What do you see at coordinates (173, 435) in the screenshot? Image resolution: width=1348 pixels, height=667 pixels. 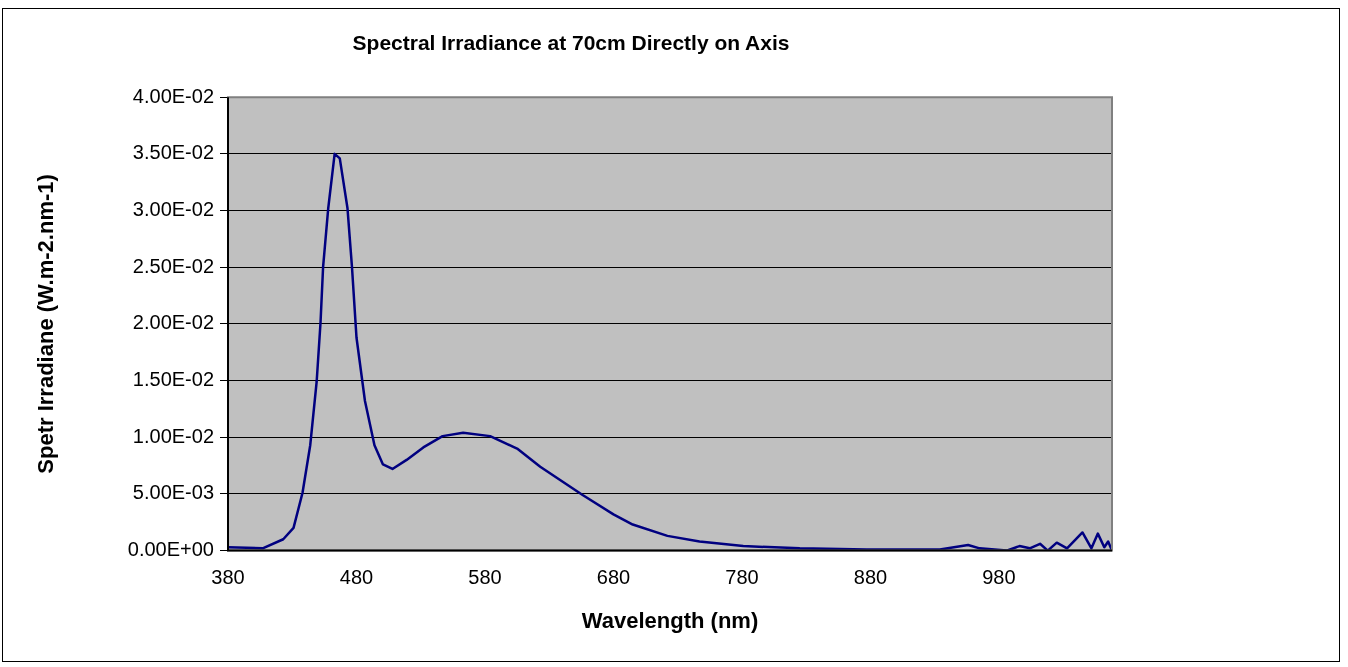 I see `y-tick-label: 1.00E-02` at bounding box center [173, 435].